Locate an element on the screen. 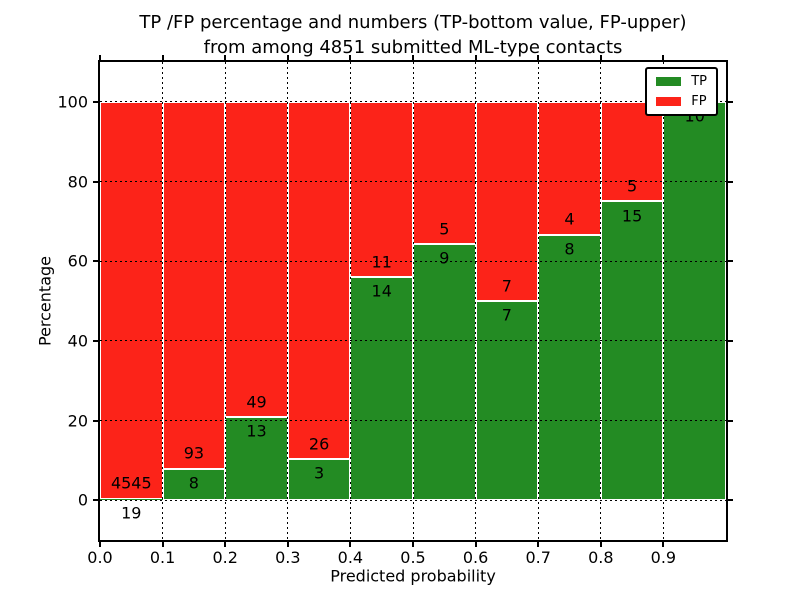  x-tick-label: 0.0 is located at coordinates (100, 557).